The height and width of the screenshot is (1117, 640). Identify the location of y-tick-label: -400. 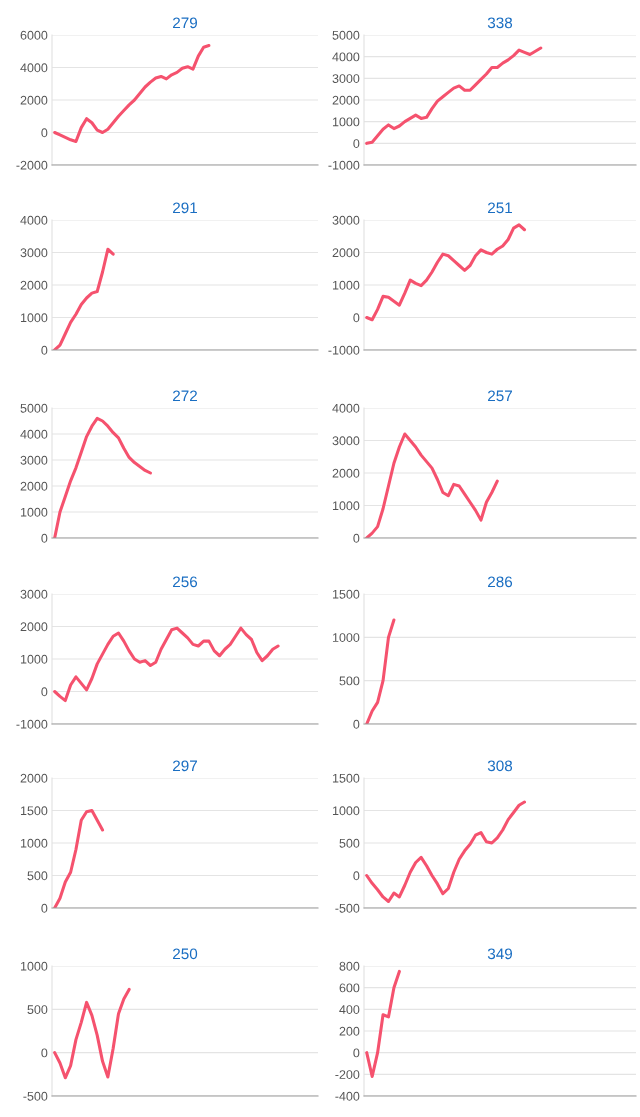
(347, 1096).